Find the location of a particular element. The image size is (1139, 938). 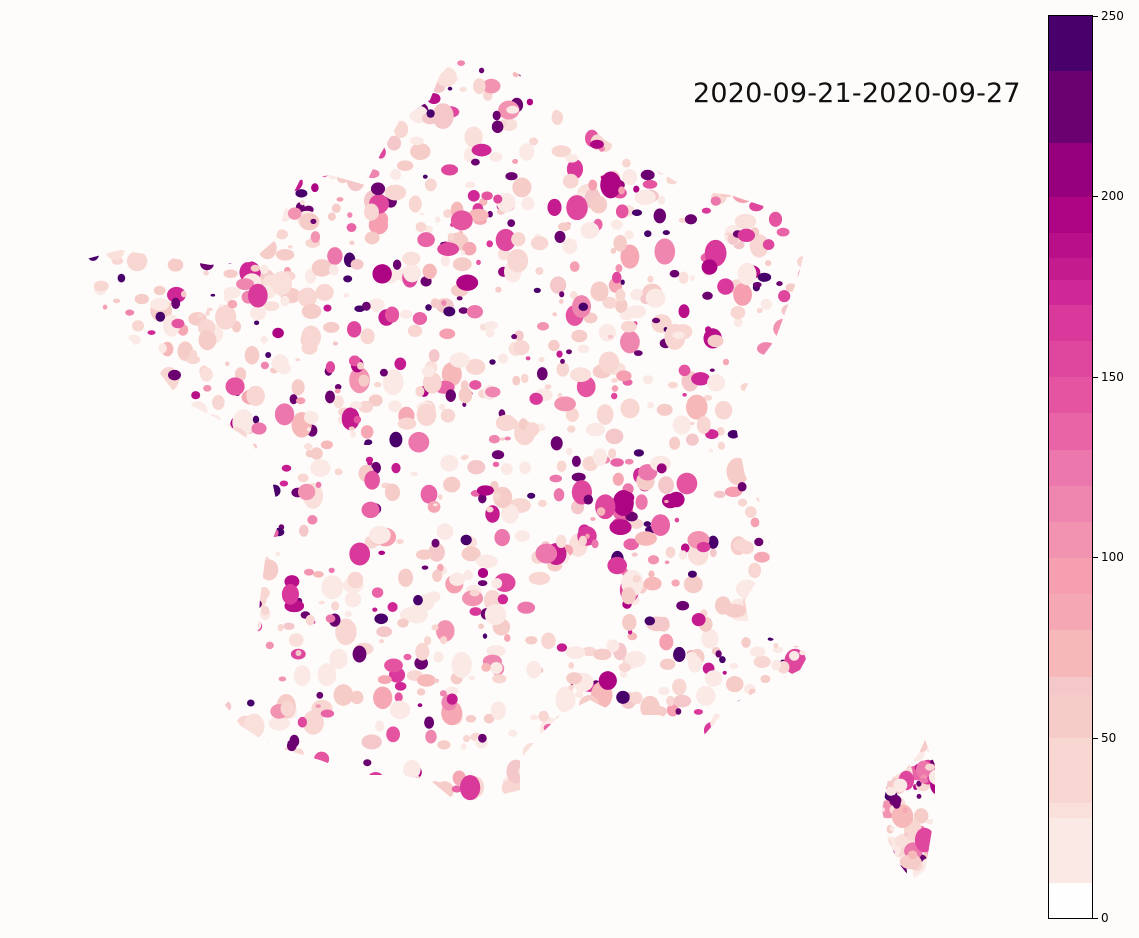

colorbar-tick is located at coordinates (1095, 377).